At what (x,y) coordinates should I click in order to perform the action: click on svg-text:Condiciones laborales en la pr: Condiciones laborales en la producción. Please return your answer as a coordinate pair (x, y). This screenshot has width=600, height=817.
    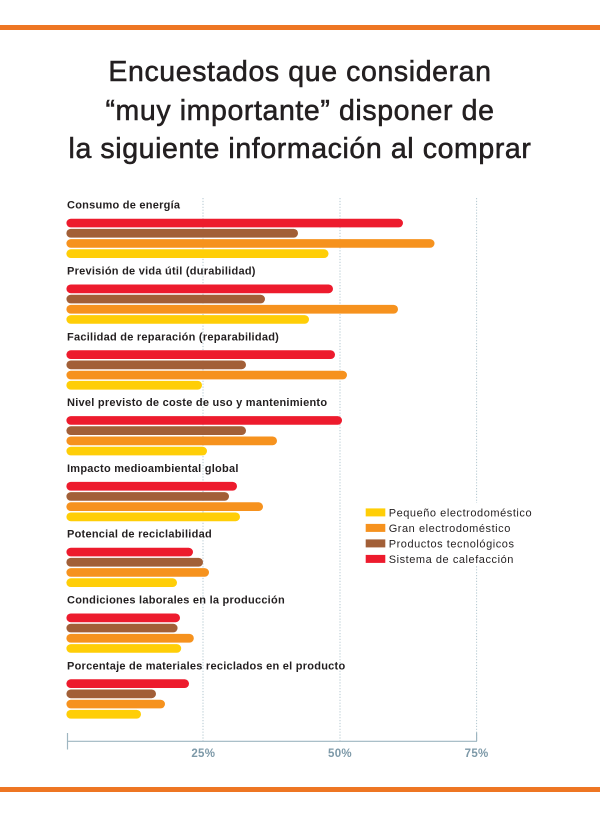
    Looking at the image, I should click on (176, 601).